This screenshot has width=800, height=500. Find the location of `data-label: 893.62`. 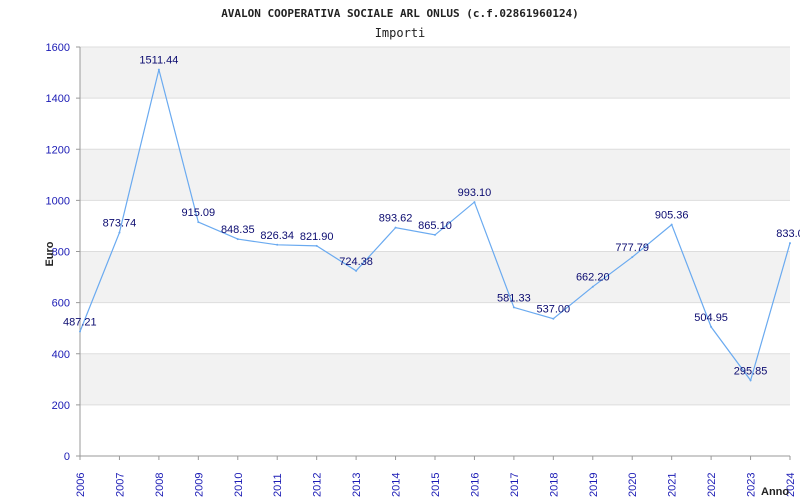

data-label: 893.62 is located at coordinates (396, 219).